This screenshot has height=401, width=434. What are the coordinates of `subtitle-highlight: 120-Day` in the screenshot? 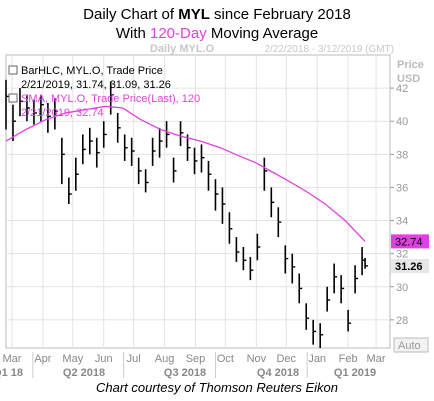 It's located at (178, 33).